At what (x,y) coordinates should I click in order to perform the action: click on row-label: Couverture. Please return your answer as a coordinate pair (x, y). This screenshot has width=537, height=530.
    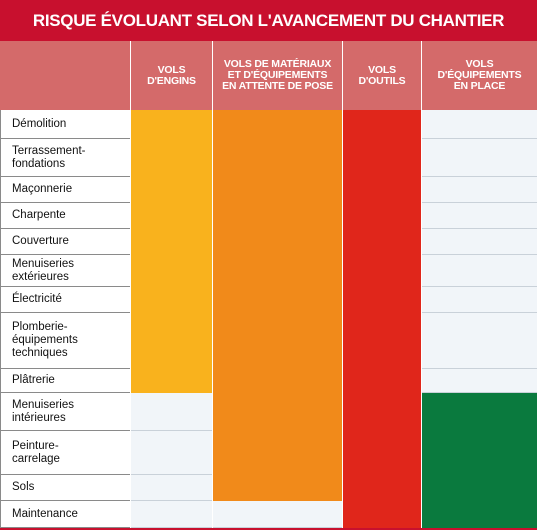
    Looking at the image, I should click on (65, 242).